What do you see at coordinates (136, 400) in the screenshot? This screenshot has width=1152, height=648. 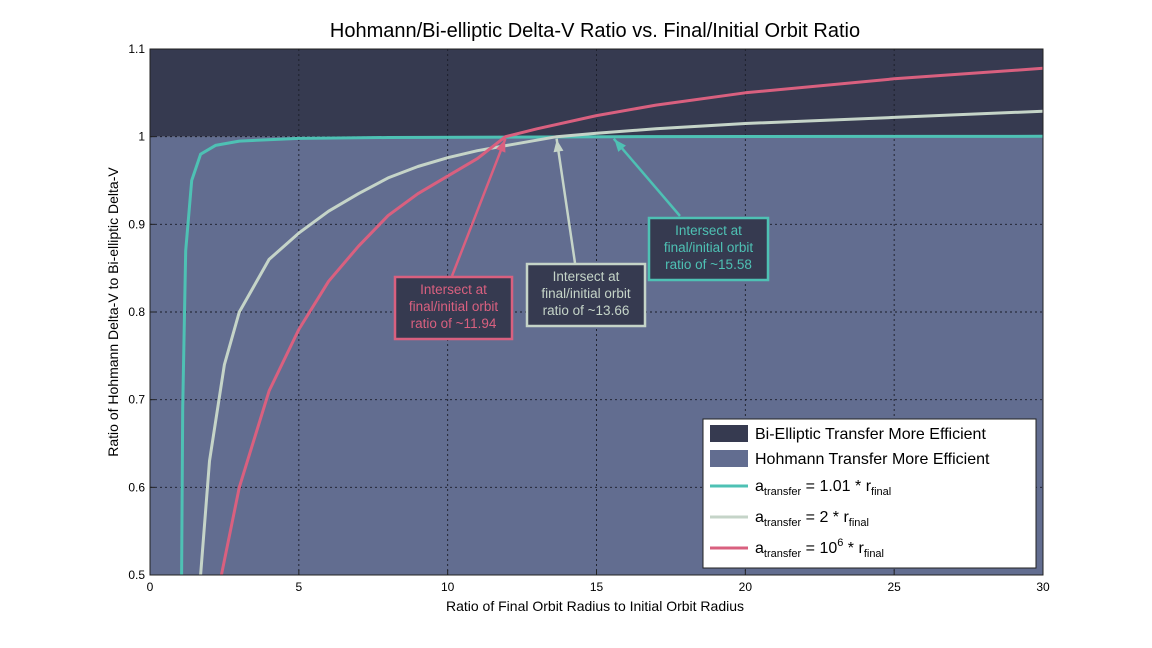 I see `y-tick-label: 0.7` at bounding box center [136, 400].